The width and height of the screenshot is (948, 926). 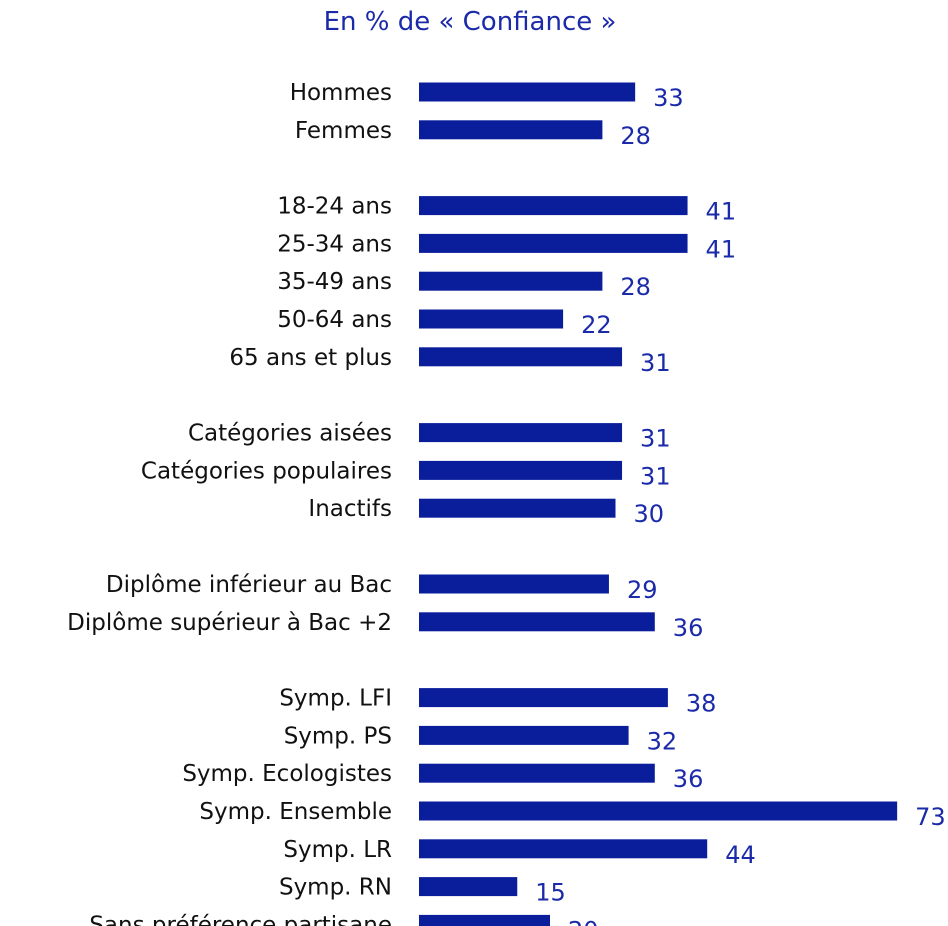 What do you see at coordinates (290, 434) in the screenshot?
I see `category-label: Catégories aisées` at bounding box center [290, 434].